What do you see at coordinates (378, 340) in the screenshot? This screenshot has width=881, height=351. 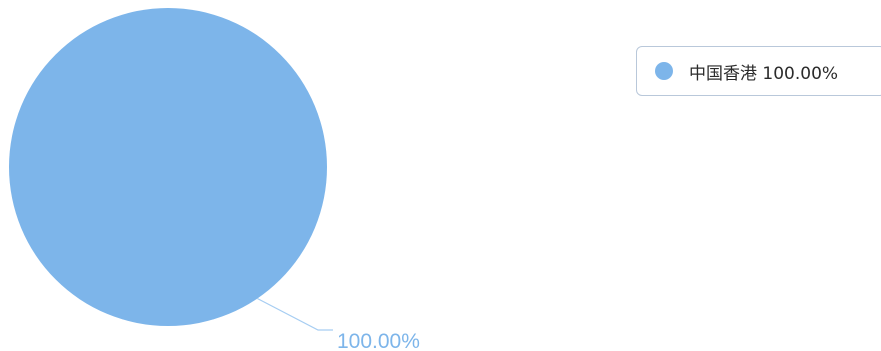 I see `pie-slice-label: 100.00%` at bounding box center [378, 340].